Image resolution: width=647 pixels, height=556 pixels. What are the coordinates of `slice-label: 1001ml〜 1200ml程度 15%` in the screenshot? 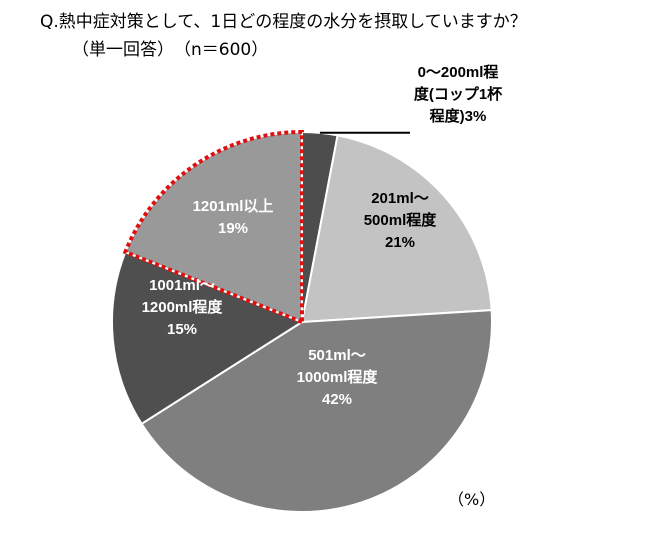 It's located at (183, 307).